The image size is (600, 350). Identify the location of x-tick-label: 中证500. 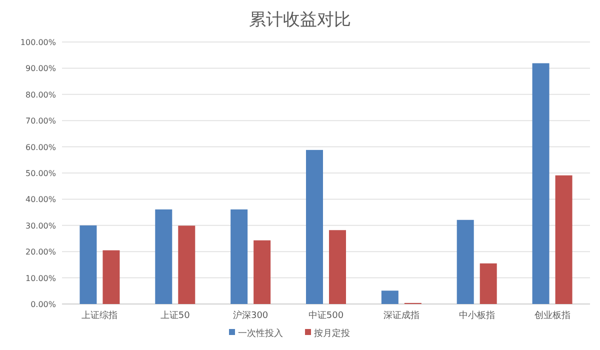
(326, 315).